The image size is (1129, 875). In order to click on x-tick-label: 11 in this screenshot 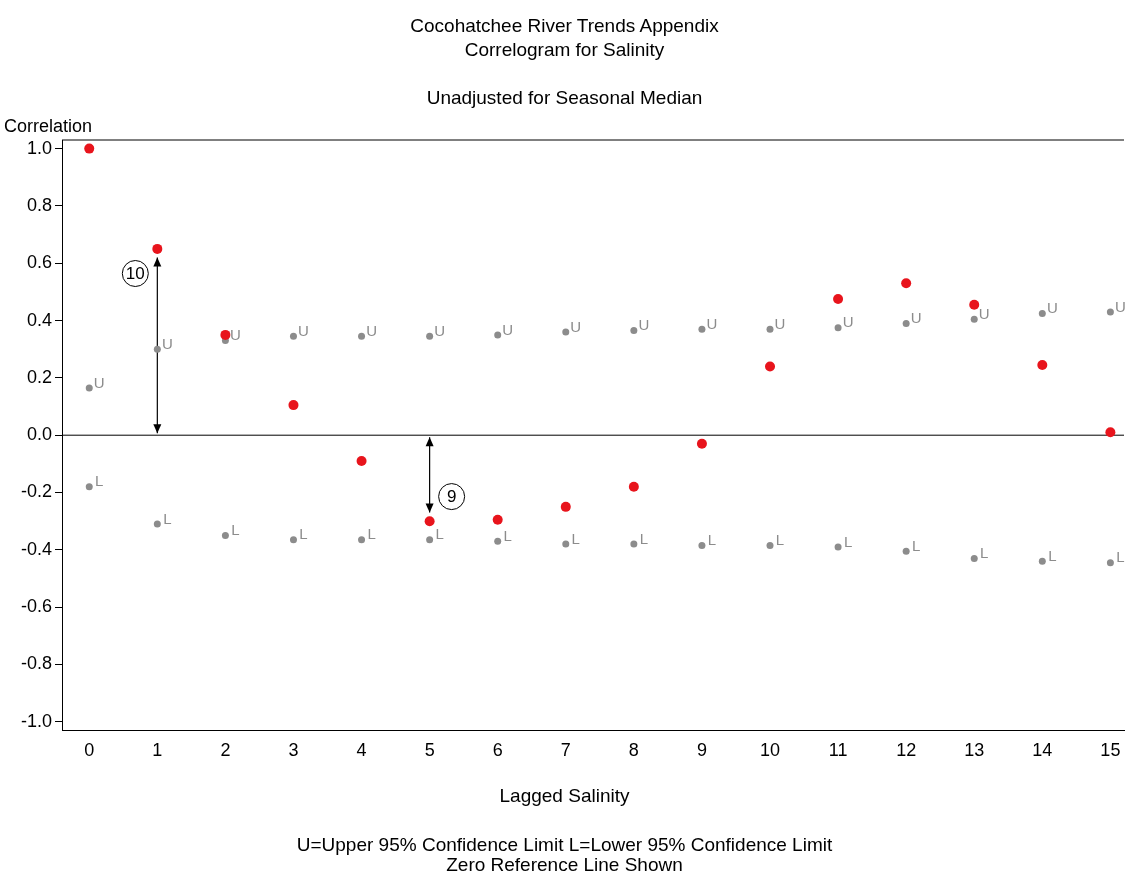, I will do `click(838, 750)`.